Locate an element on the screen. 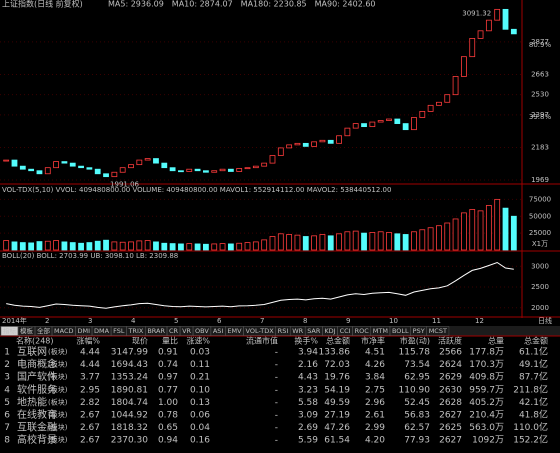 The width and height of the screenshot is (560, 453). table-cell: 0.94 is located at coordinates (168, 441).